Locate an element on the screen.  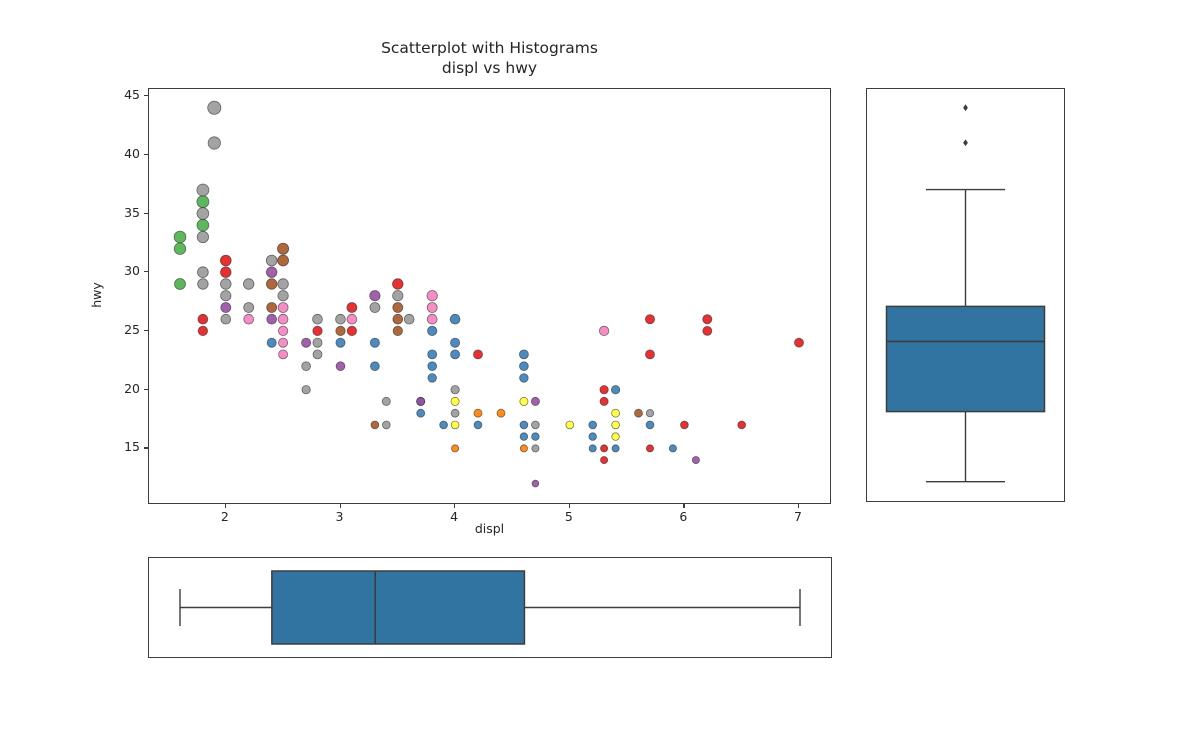
chart-title: Scatterplot with Histograms displ vs hwy is located at coordinates (489, 58).